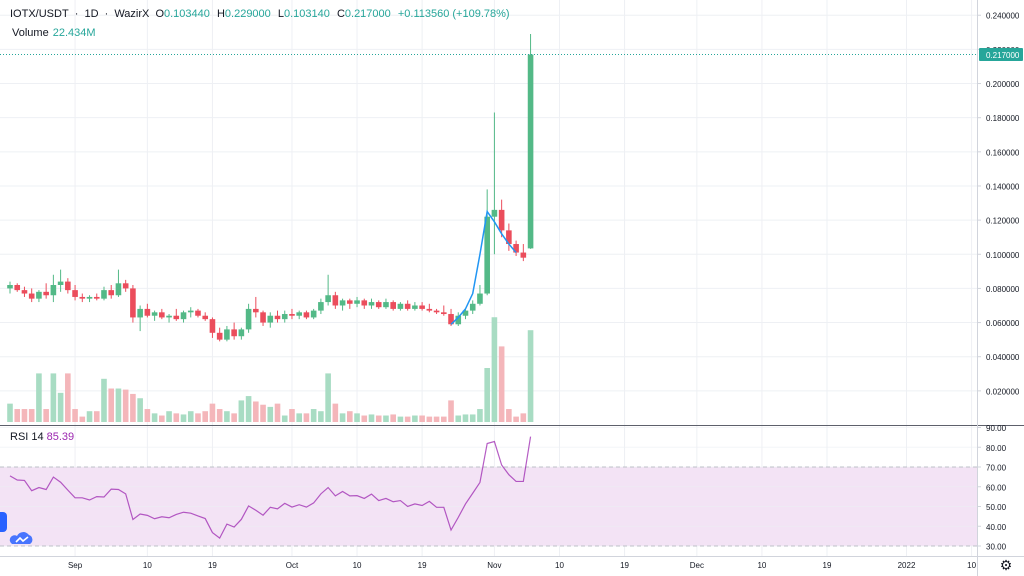 This screenshot has width=1024, height=576. I want to click on symbol-name: IOTX/USDT, so click(39, 14).